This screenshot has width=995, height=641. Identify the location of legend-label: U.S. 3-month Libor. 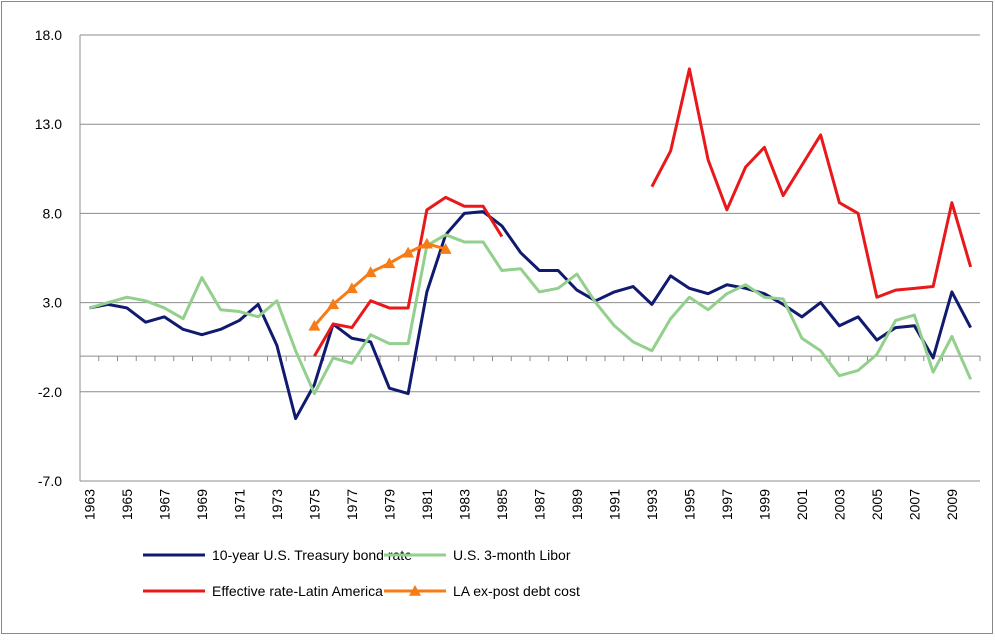
(512, 555).